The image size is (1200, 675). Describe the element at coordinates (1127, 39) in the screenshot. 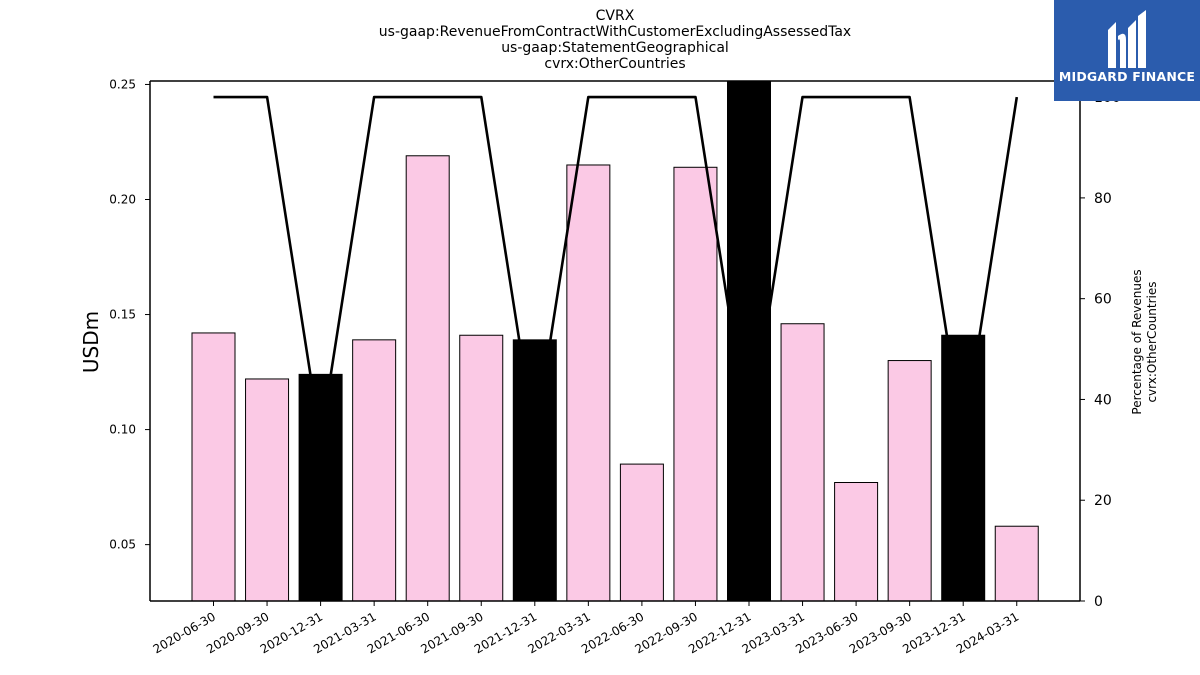

I see `logo-mark-icon` at that location.